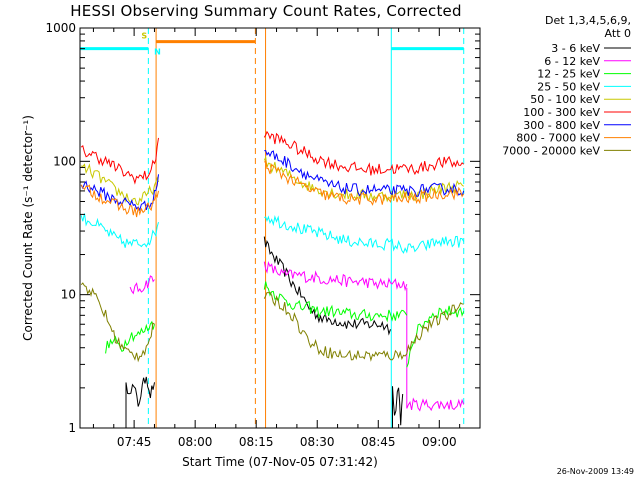 This screenshot has width=640, height=480. What do you see at coordinates (575, 48) in the screenshot?
I see `legend-entry-label: 3 - 6 keV` at bounding box center [575, 48].